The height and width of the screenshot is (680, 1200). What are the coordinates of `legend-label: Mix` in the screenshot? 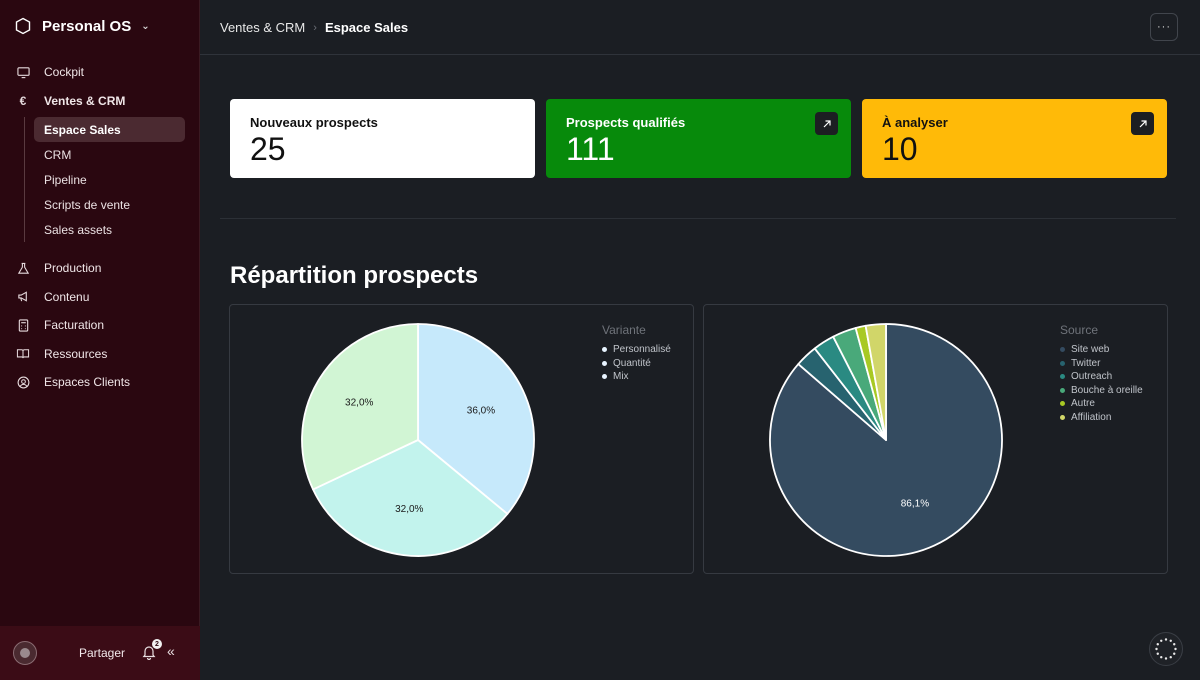 It's located at (621, 377).